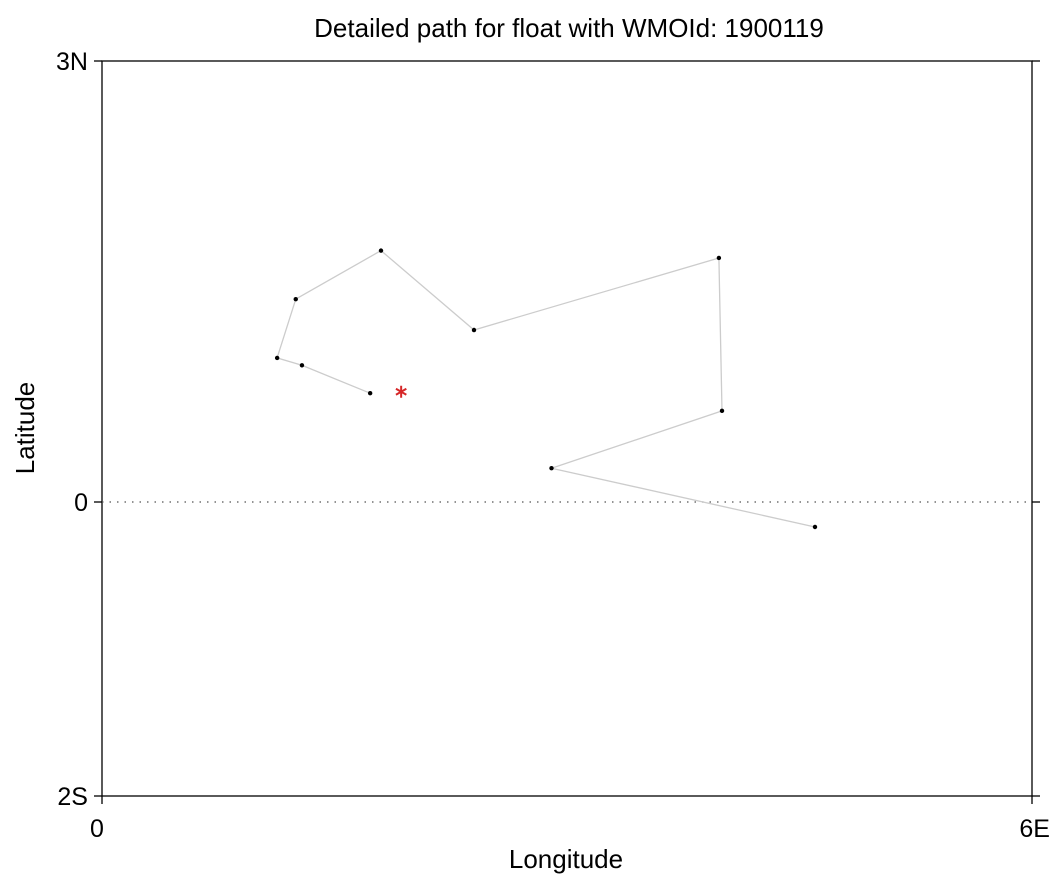  I want to click on latest-position-asterisk, so click(401, 391).